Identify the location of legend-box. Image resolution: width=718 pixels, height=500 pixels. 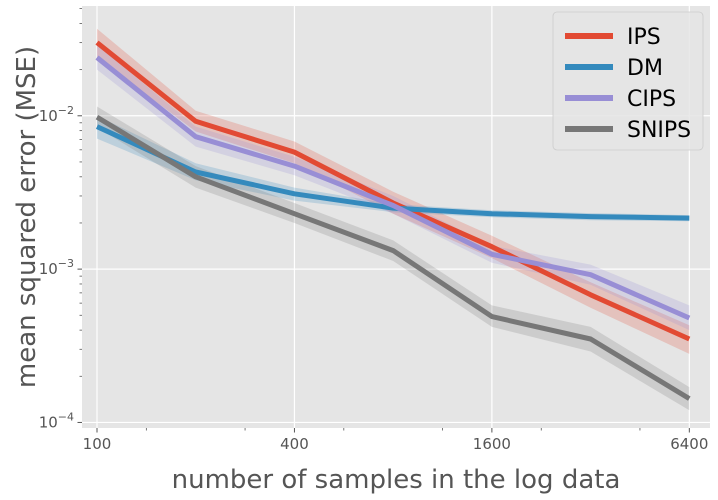
(628, 81).